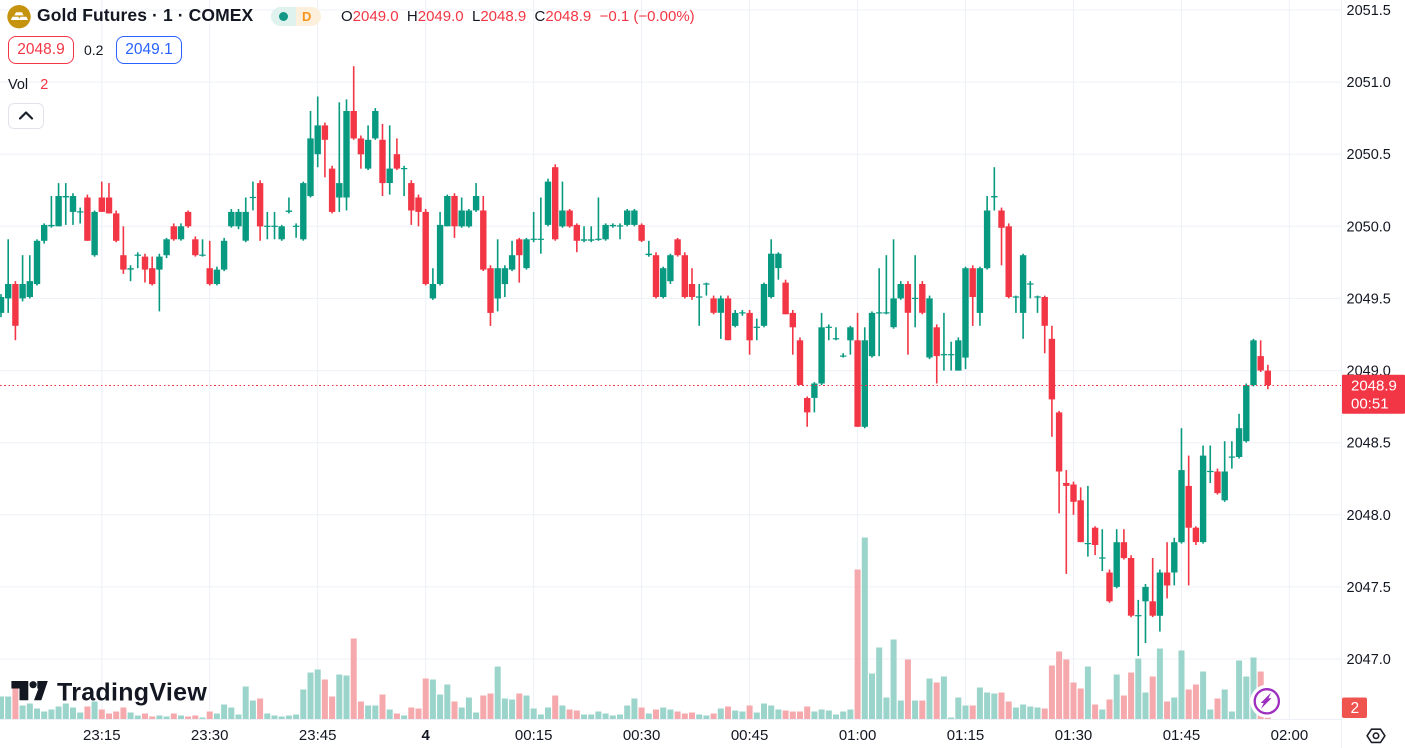 The height and width of the screenshot is (748, 1405). What do you see at coordinates (1369, 660) in the screenshot?
I see `svg-text: 2047.0` at bounding box center [1369, 660].